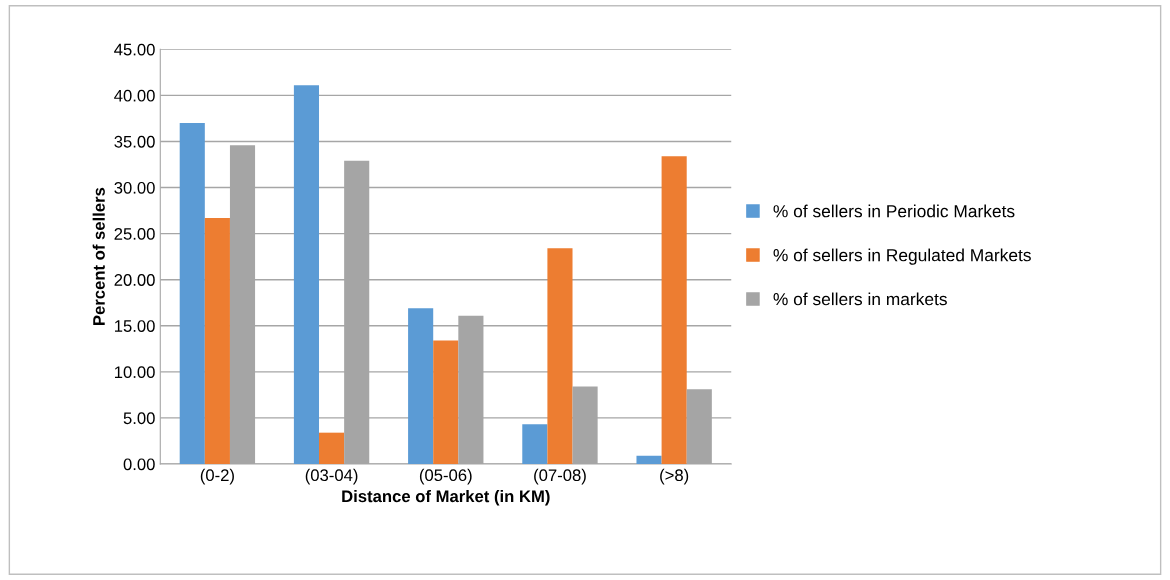 This screenshot has height=580, width=1170. Describe the element at coordinates (135, 372) in the screenshot. I see `y-tick-label: 10.00` at that location.